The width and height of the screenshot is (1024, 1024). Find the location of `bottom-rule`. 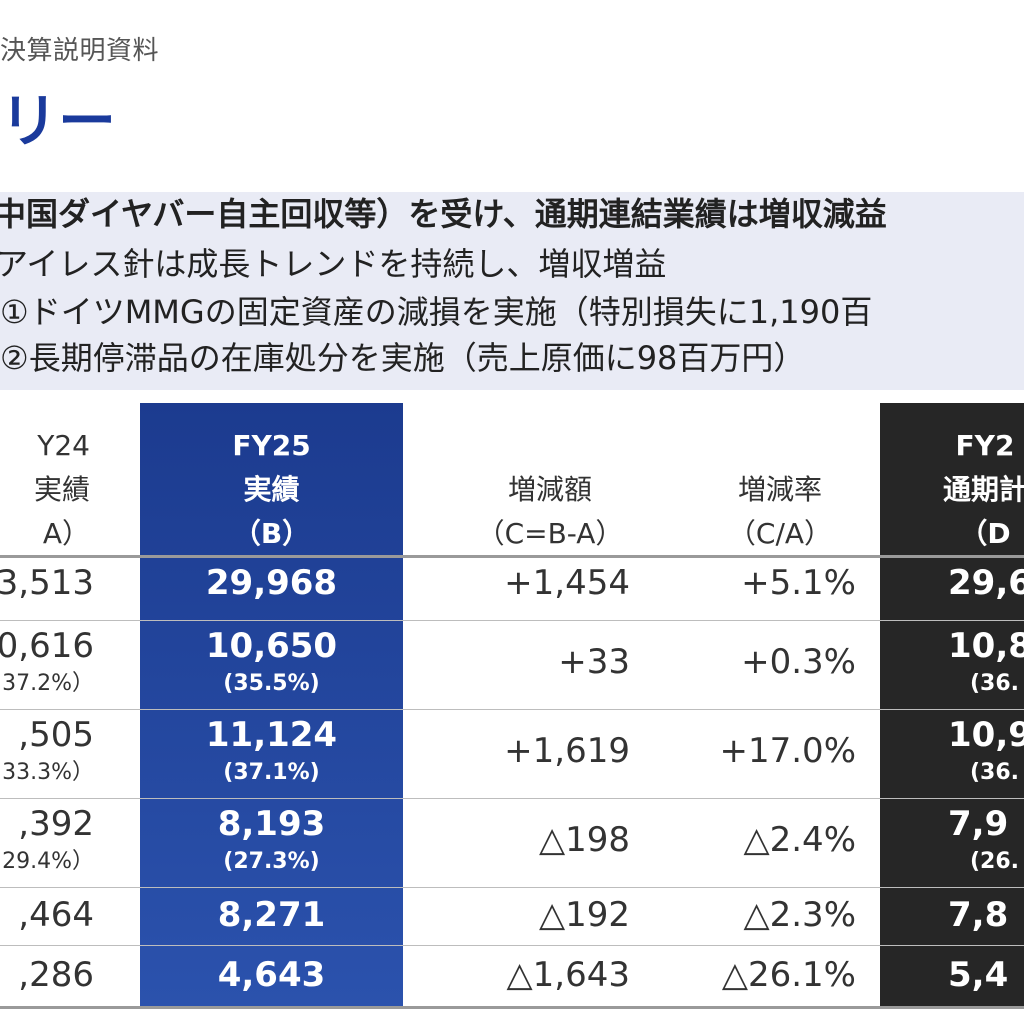

bottom-rule is located at coordinates (512, 1007).